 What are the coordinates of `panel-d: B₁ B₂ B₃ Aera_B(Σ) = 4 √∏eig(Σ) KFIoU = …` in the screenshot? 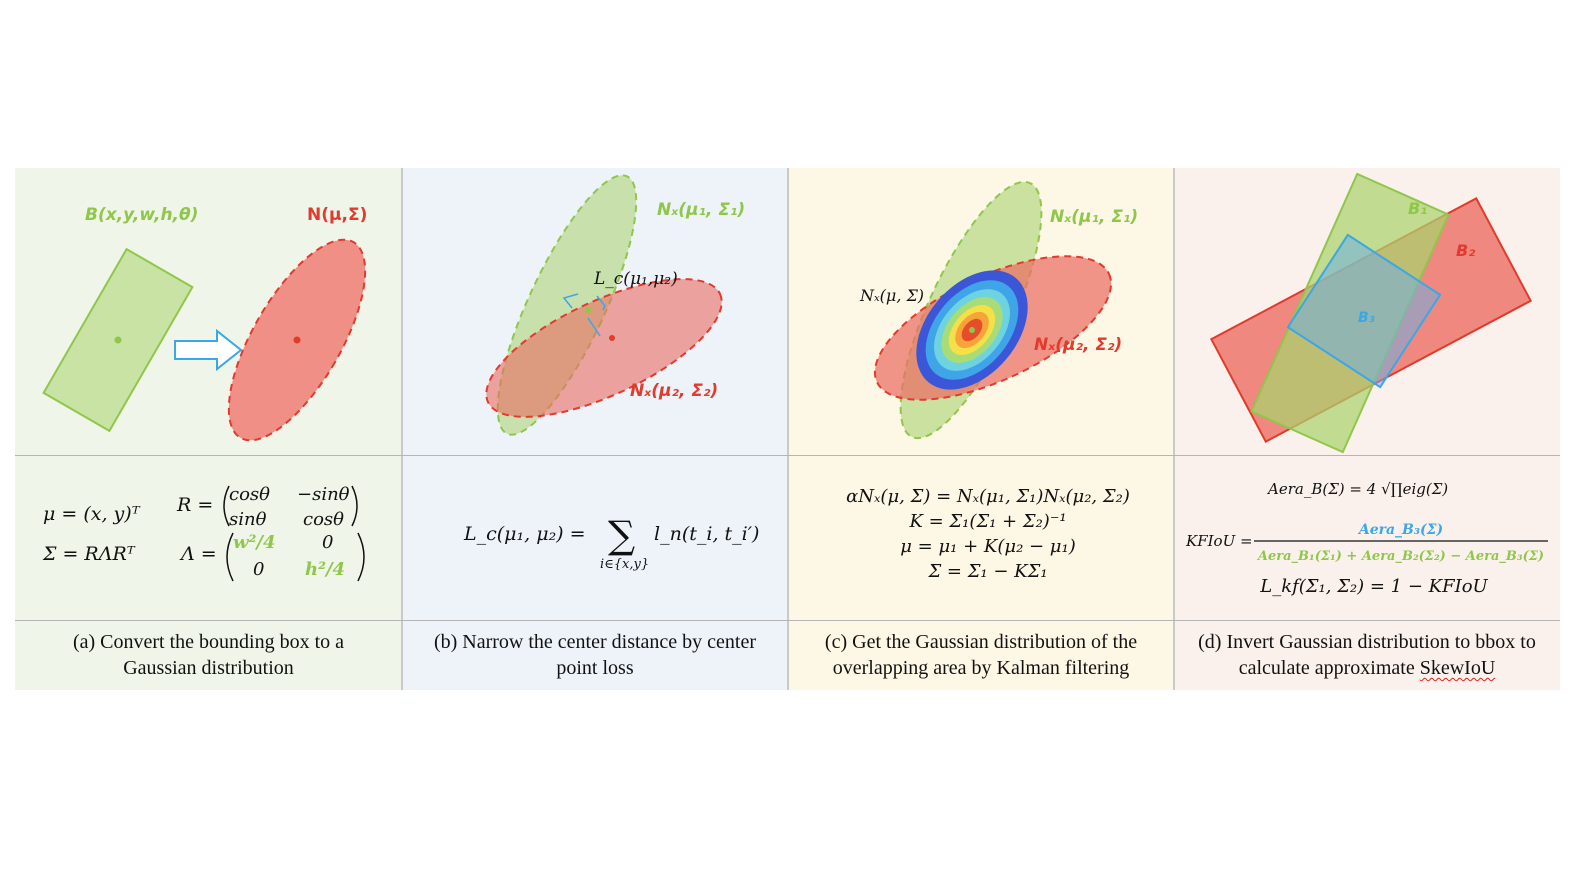 It's located at (1367, 429).